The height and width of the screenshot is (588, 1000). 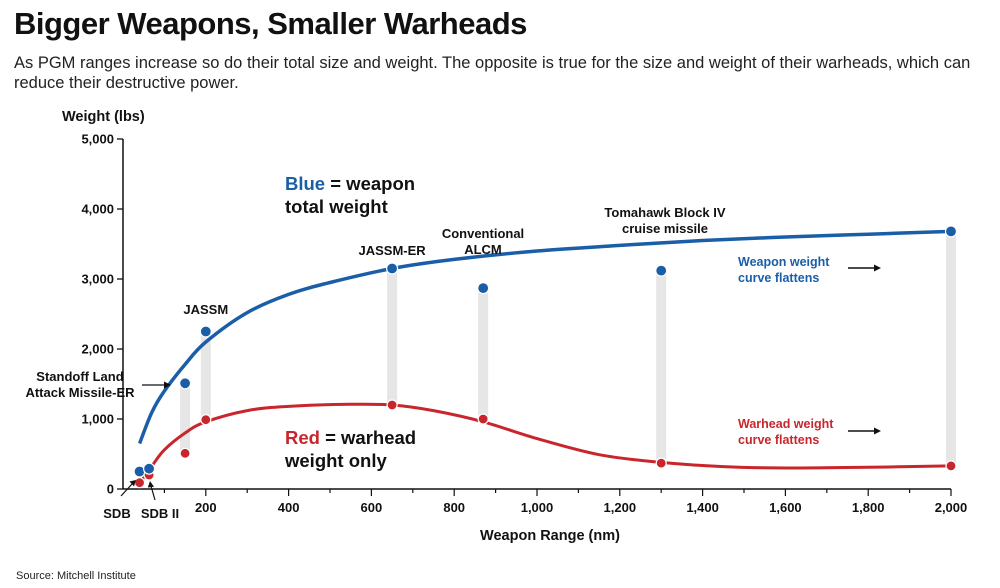 What do you see at coordinates (76, 576) in the screenshot?
I see `source-note: Source: Mitchell Institute` at bounding box center [76, 576].